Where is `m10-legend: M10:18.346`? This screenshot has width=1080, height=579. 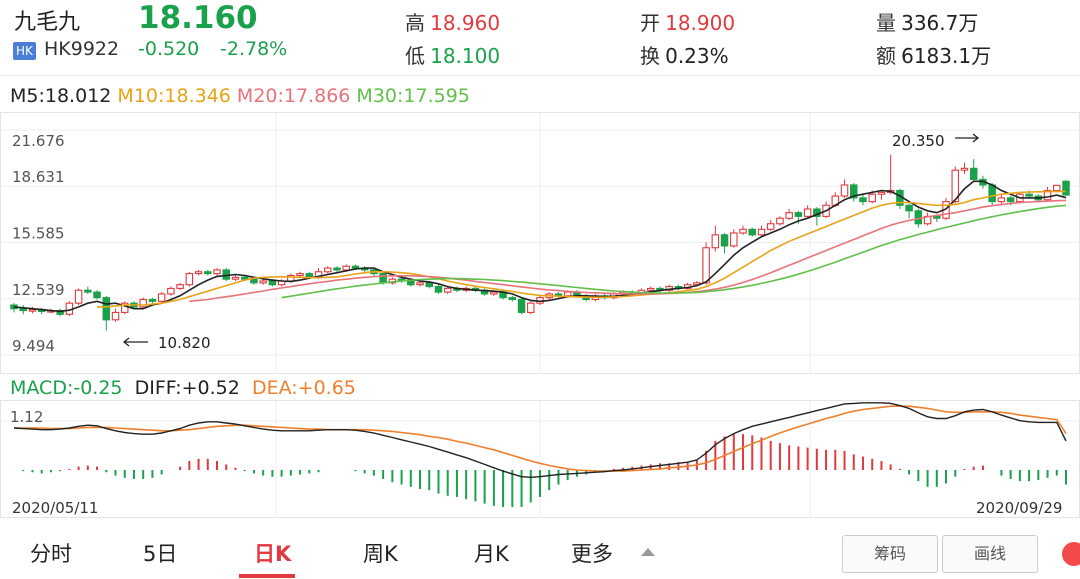 m10-legend: M10:18.346 is located at coordinates (174, 96).